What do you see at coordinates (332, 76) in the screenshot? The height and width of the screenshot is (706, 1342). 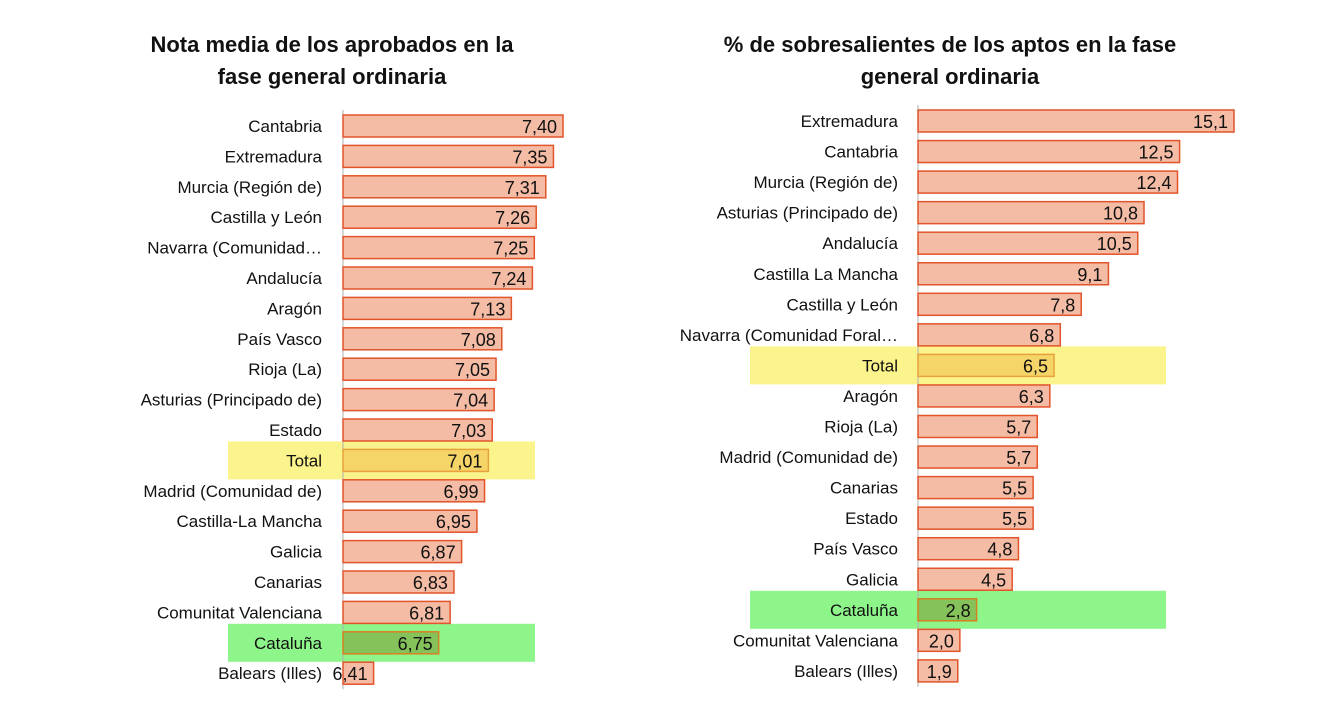 I see `chart-title-line-2: fase general ordinaria` at bounding box center [332, 76].